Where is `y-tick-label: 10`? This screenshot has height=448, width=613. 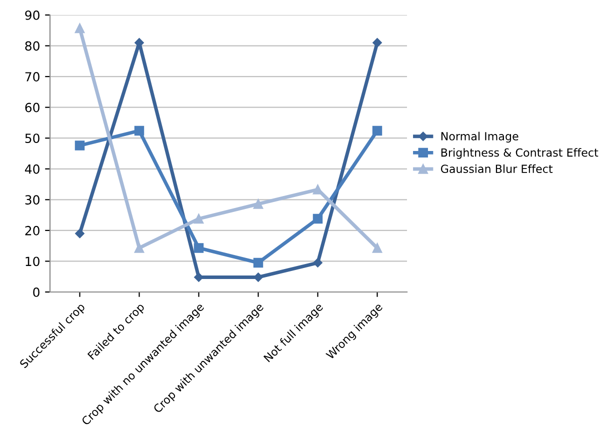 y-tick-label: 10 is located at coordinates (33, 261).